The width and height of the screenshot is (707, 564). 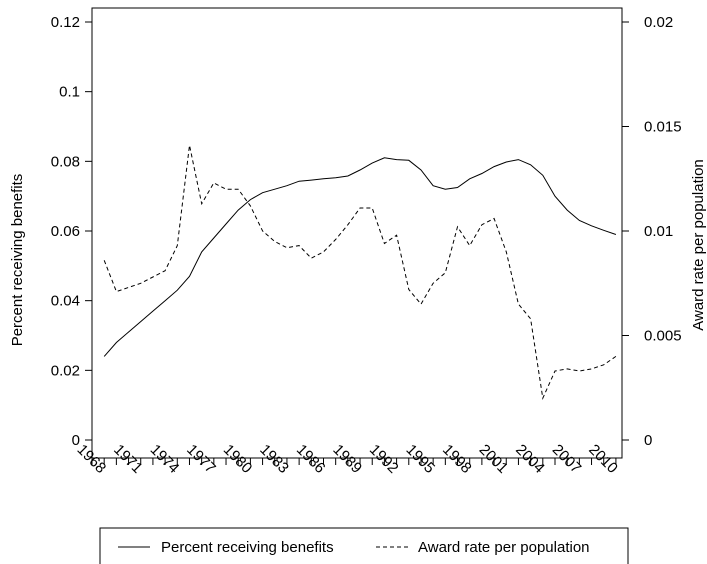 What do you see at coordinates (658, 231) in the screenshot?
I see `right-tick-label: 0.01` at bounding box center [658, 231].